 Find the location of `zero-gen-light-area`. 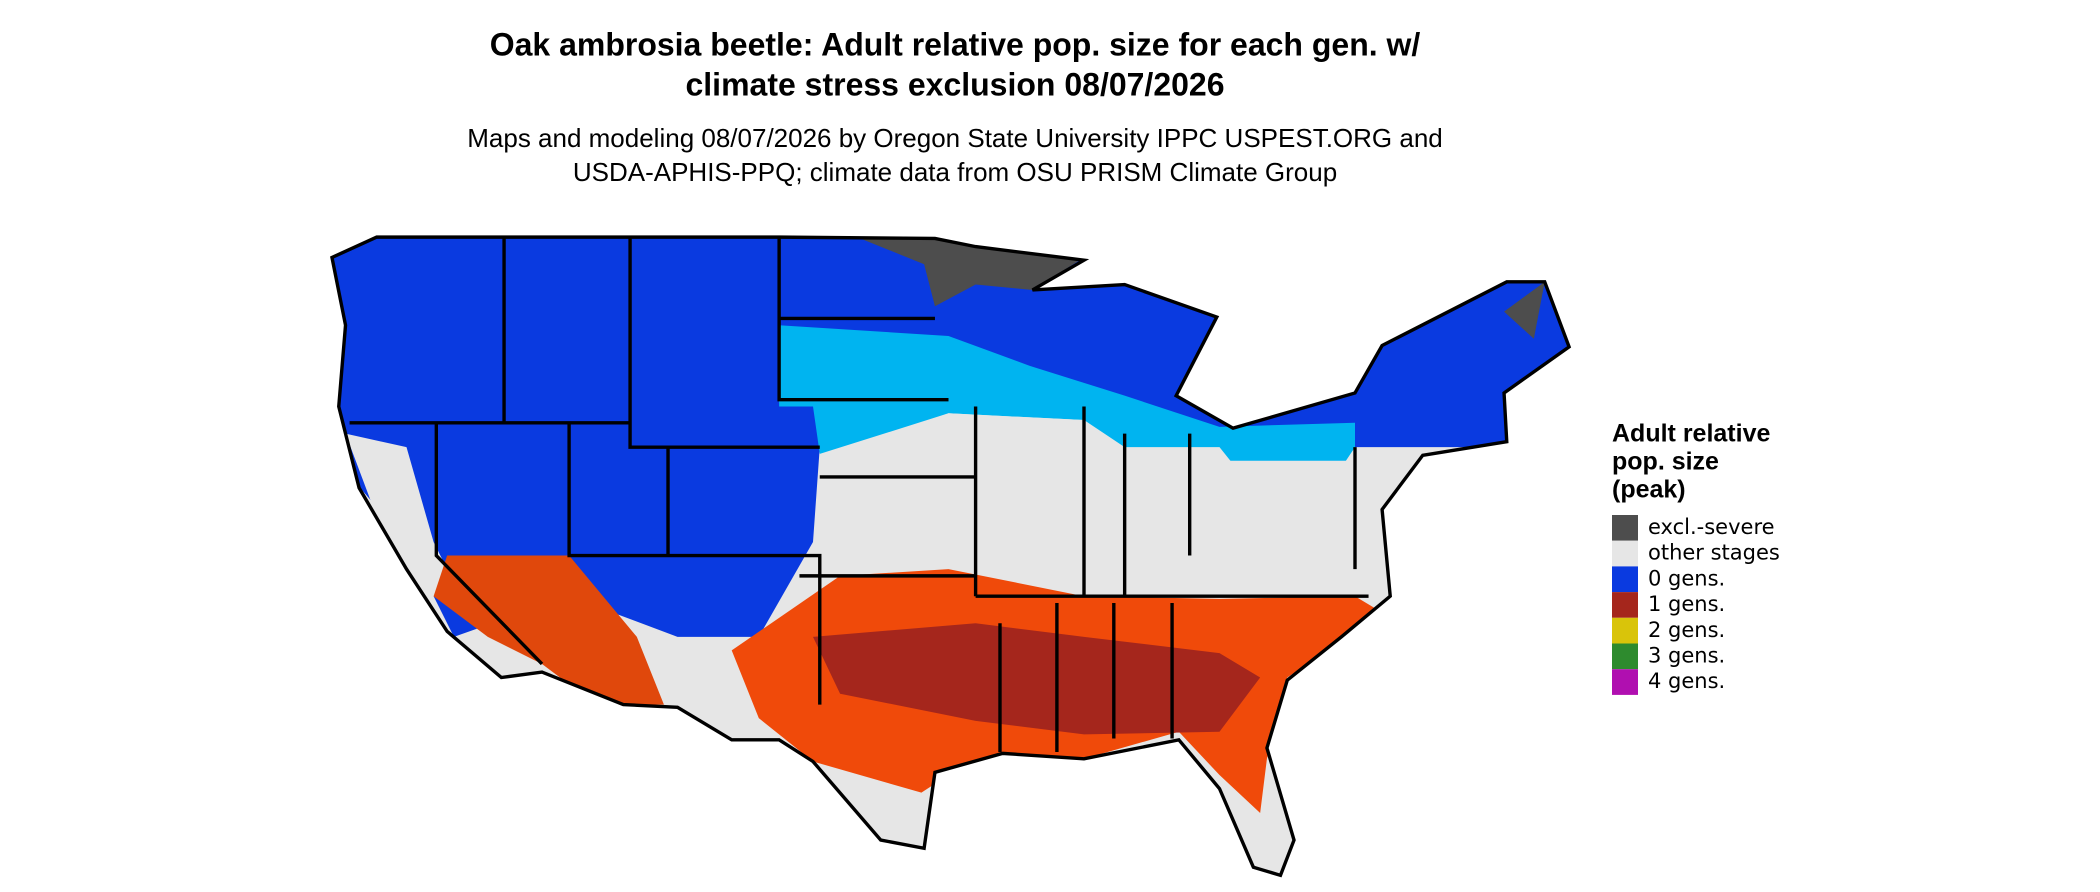

zero-gen-light-area is located at coordinates (1067, 461).